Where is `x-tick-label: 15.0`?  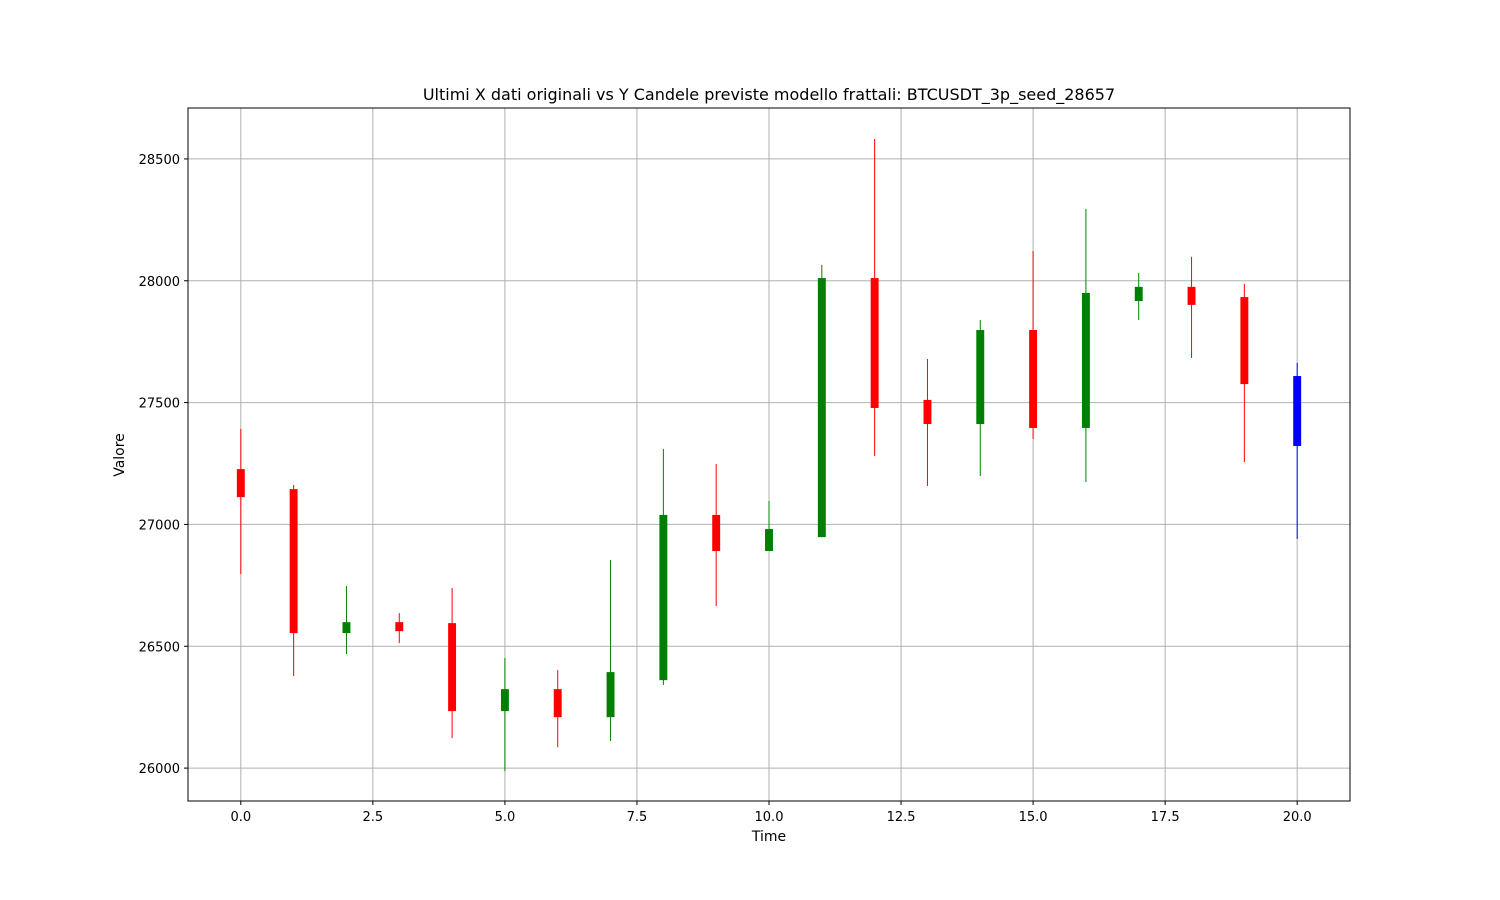
x-tick-label: 15.0 is located at coordinates (1033, 817).